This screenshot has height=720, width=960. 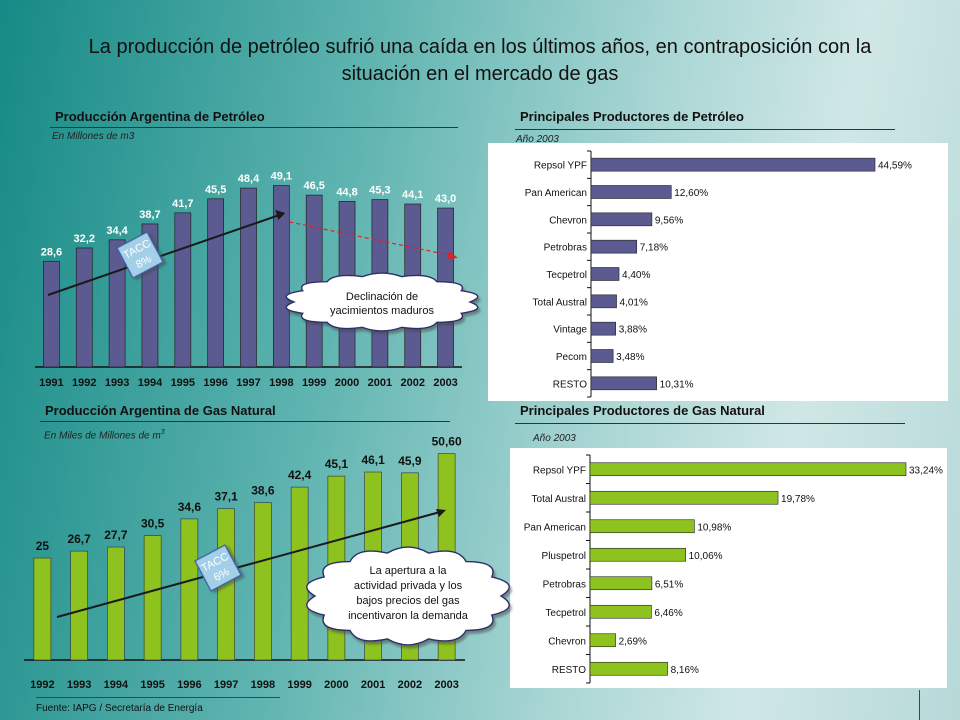 I want to click on oil-producers-title: Principales Productores de Petróleo, so click(x=632, y=116).